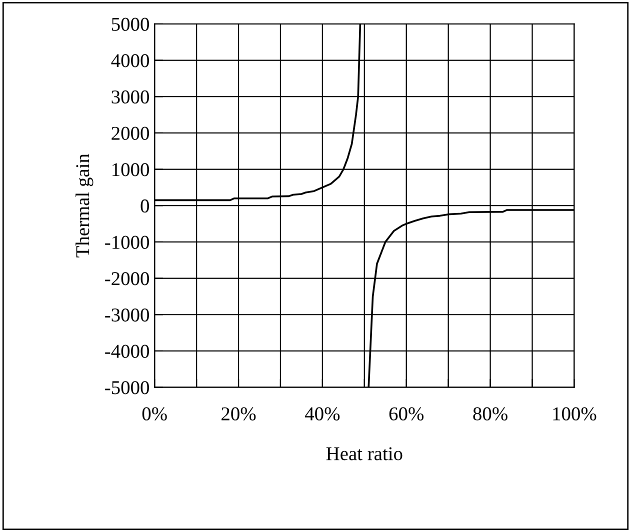  I want to click on x-tick-label: 0%, so click(154, 413).